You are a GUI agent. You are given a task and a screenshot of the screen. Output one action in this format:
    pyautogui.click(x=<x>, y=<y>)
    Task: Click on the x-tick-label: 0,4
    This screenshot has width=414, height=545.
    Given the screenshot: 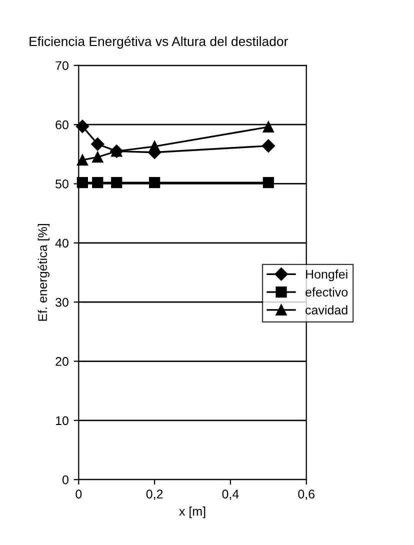 What is the action you would take?
    pyautogui.click(x=230, y=495)
    